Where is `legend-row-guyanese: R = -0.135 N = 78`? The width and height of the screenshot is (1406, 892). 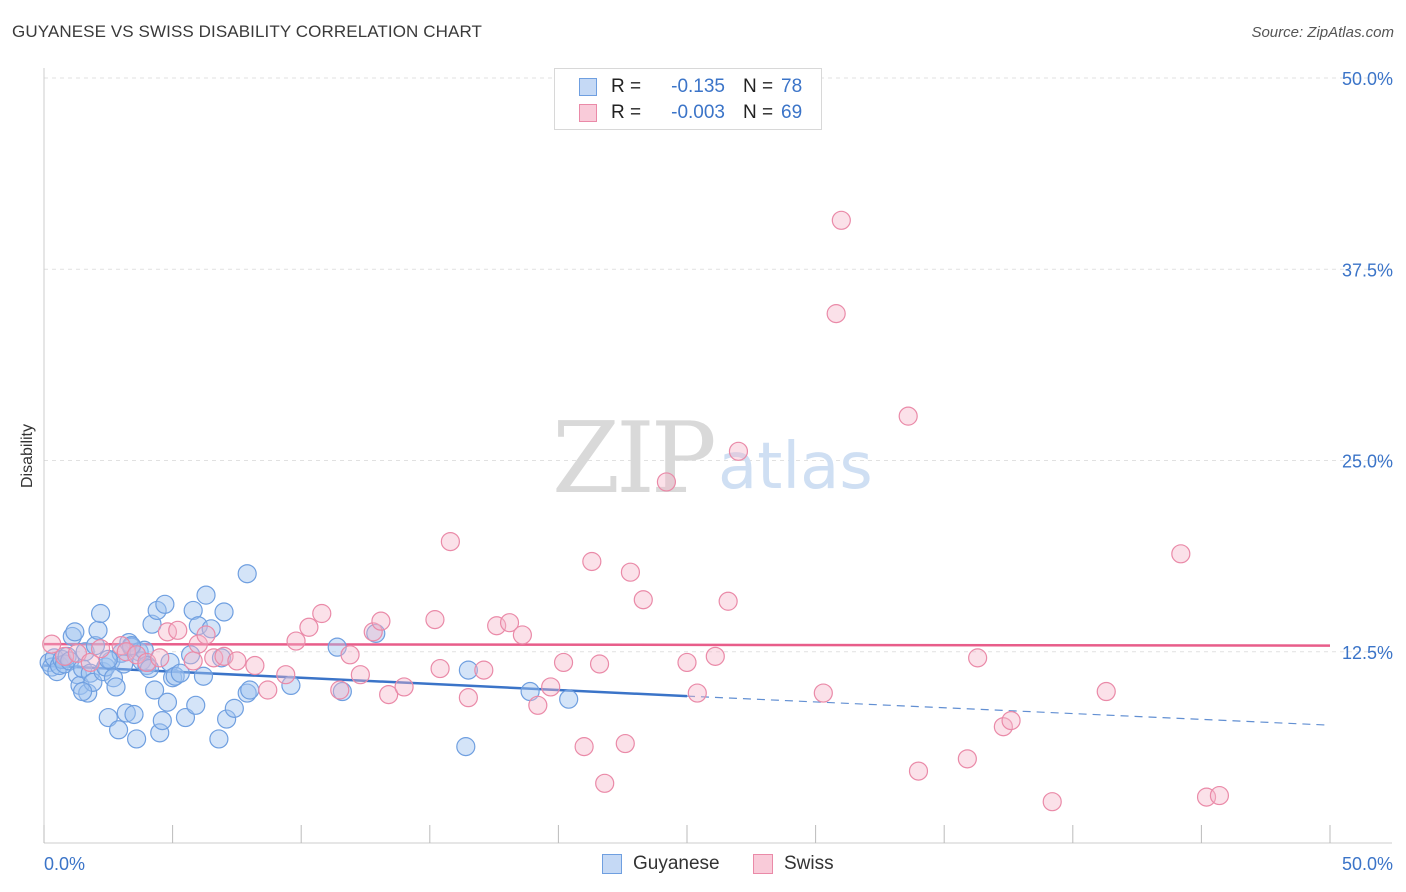
legend-row-guyanese: R = -0.135 N = 78 is located at coordinates (700, 87).